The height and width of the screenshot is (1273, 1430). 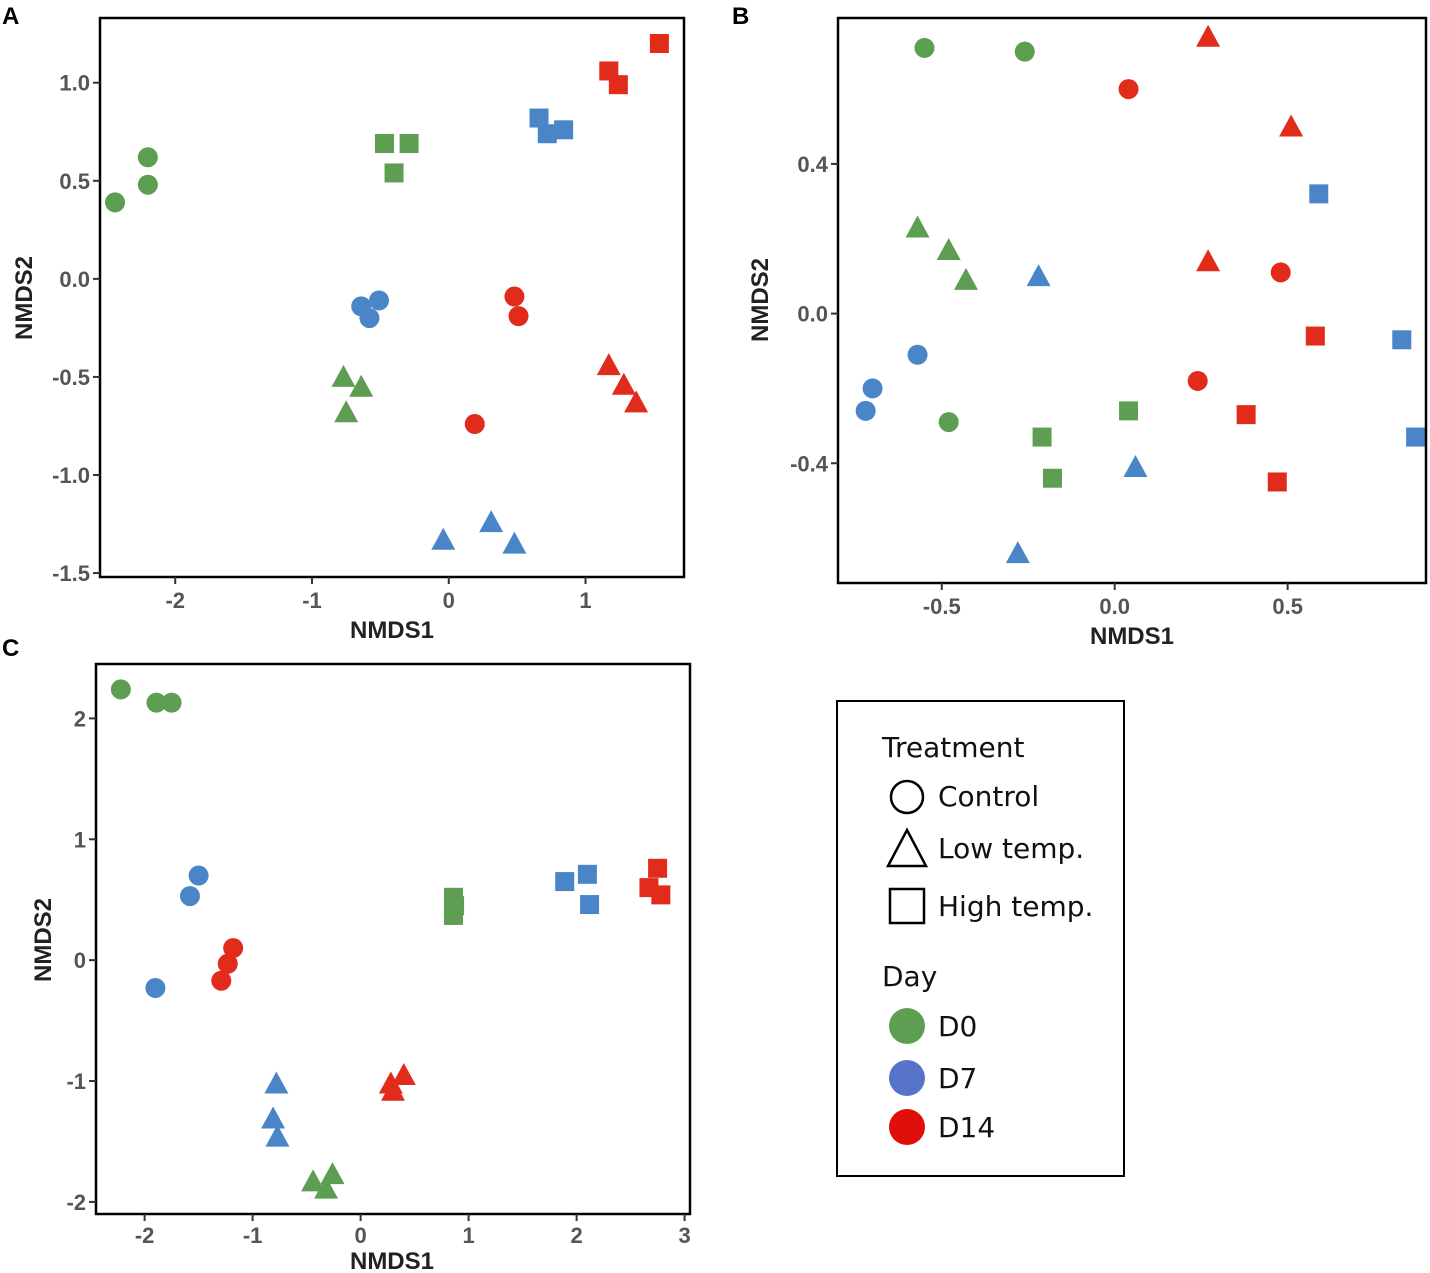 I want to click on panel-c-xtick-label: 1, so click(x=468, y=1235).